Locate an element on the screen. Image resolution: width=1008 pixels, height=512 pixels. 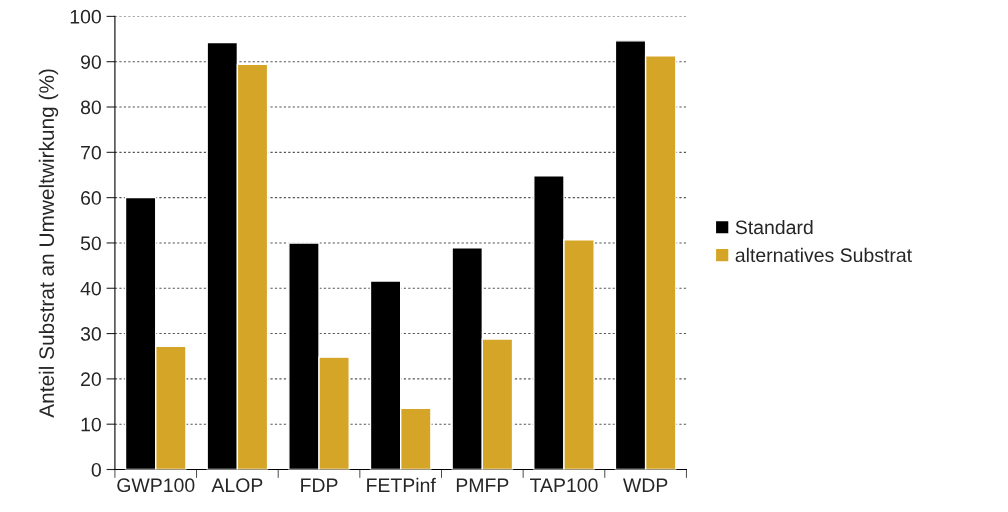
y-tick-label: 0 is located at coordinates (96, 469).